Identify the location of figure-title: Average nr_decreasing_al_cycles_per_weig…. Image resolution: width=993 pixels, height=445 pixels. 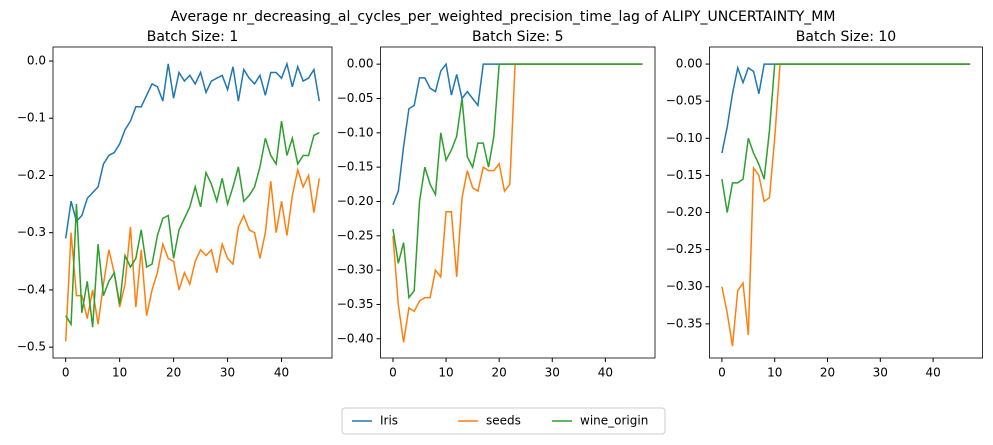
(503, 17).